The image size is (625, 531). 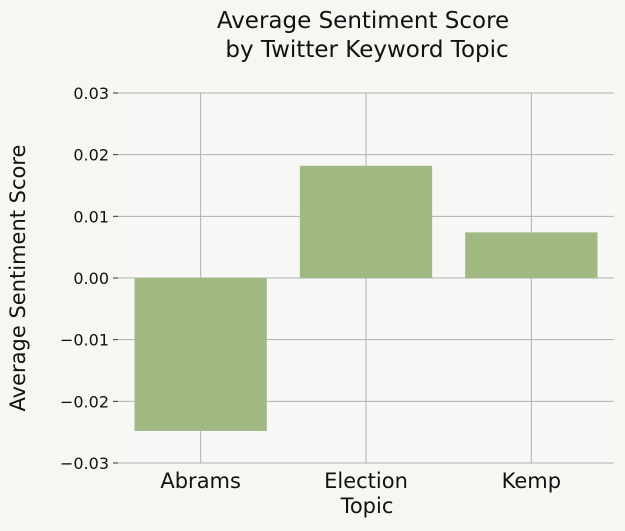 I want to click on x-axis-ticks: Abrams Election Kemp, so click(x=360, y=481).